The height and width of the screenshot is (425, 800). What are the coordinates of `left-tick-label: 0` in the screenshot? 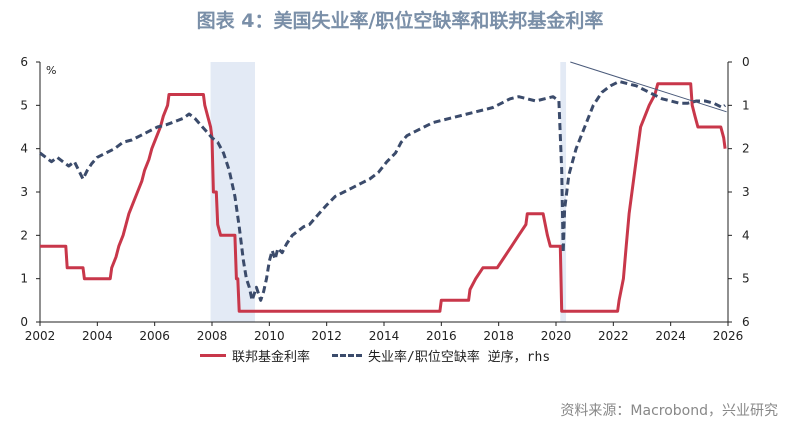 It's located at (24, 322).